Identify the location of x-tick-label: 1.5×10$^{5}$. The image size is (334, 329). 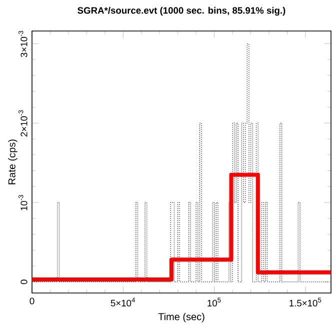
(306, 302).